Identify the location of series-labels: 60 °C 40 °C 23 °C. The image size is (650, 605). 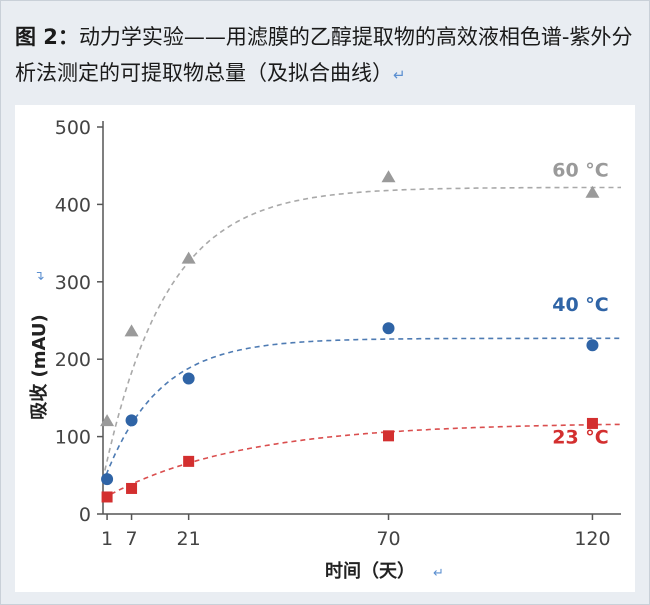
(580, 304).